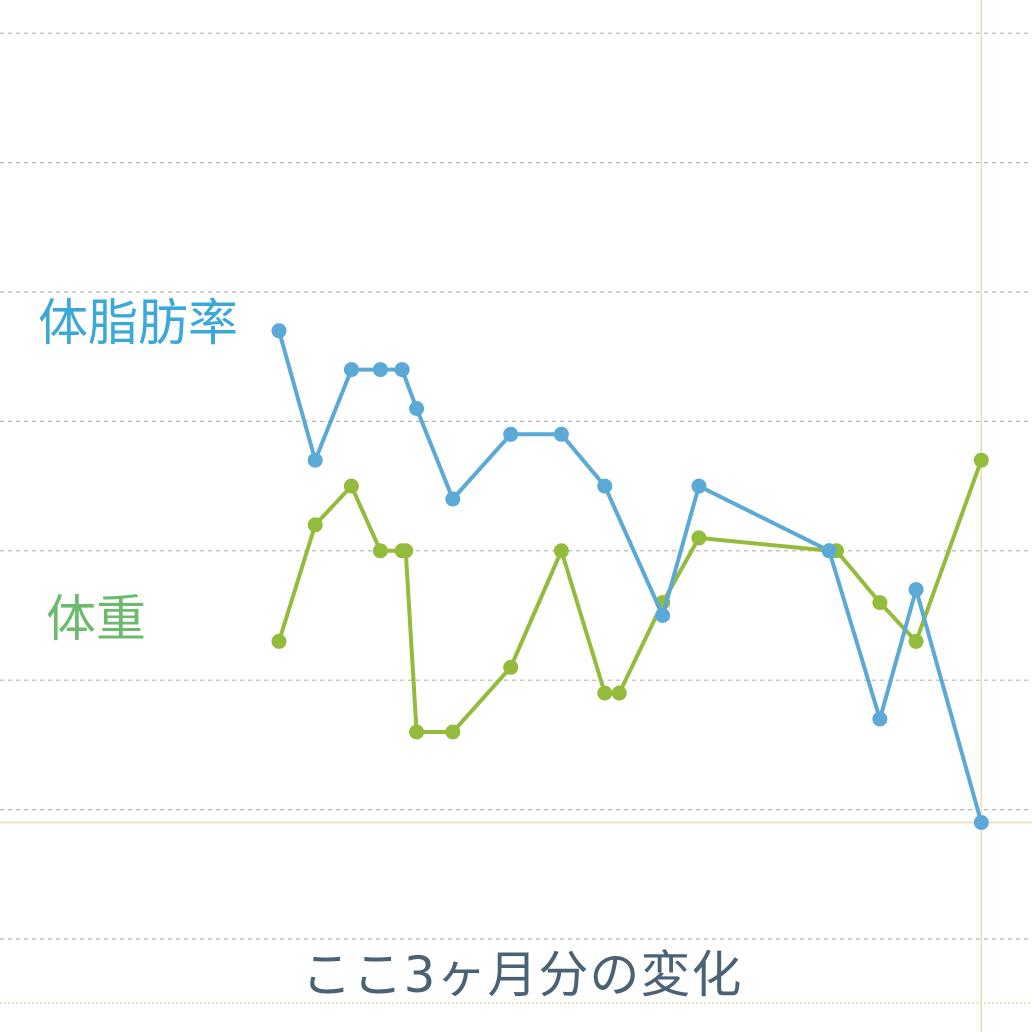  What do you see at coordinates (96, 619) in the screenshot?
I see `series-label-weight: 体重` at bounding box center [96, 619].